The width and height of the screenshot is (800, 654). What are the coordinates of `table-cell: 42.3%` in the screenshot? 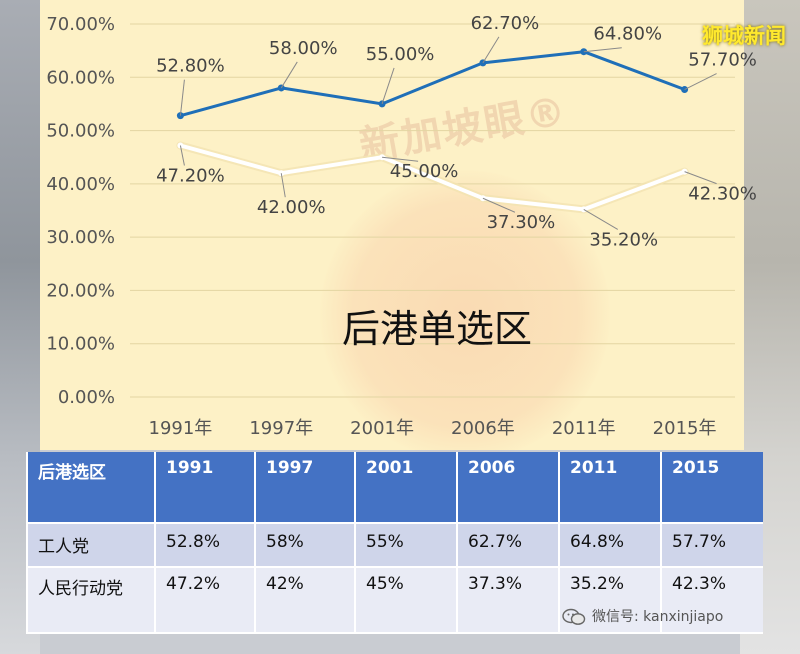 It's located at (711, 600).